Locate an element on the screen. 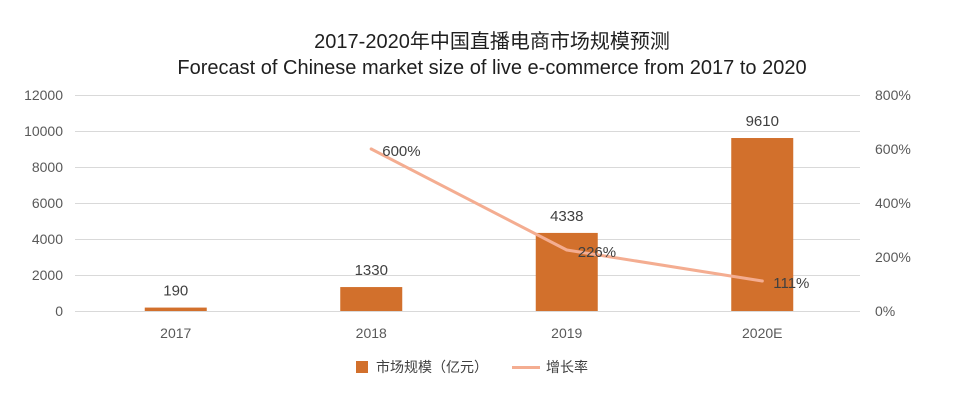 Image resolution: width=964 pixels, height=402 pixels. legend-line-swatch is located at coordinates (526, 367).